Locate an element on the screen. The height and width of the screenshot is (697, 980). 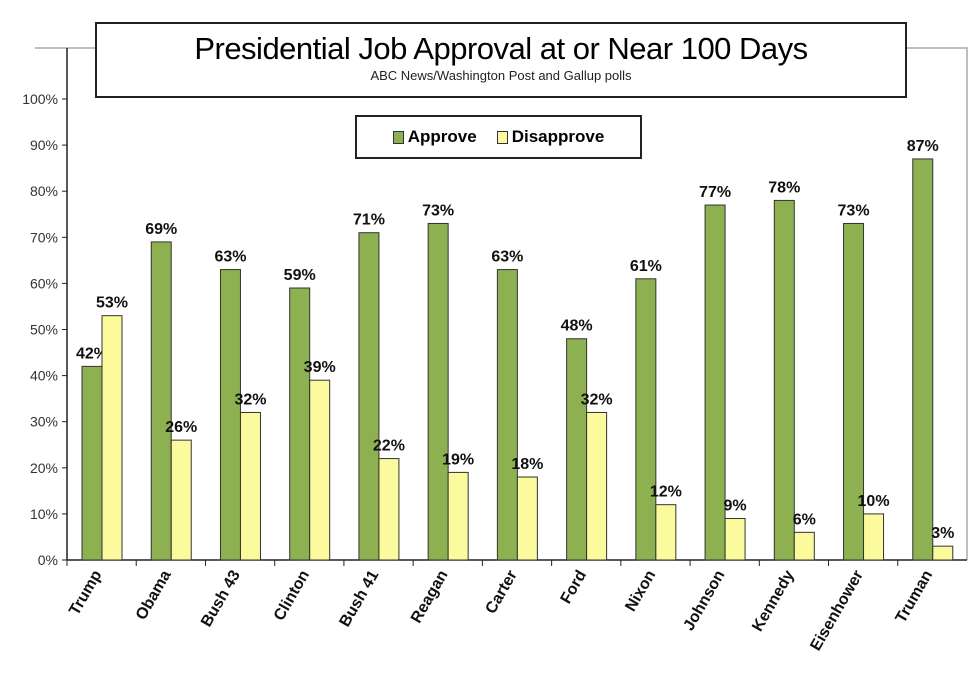
y-tick-label: 40% is located at coordinates (44, 376).